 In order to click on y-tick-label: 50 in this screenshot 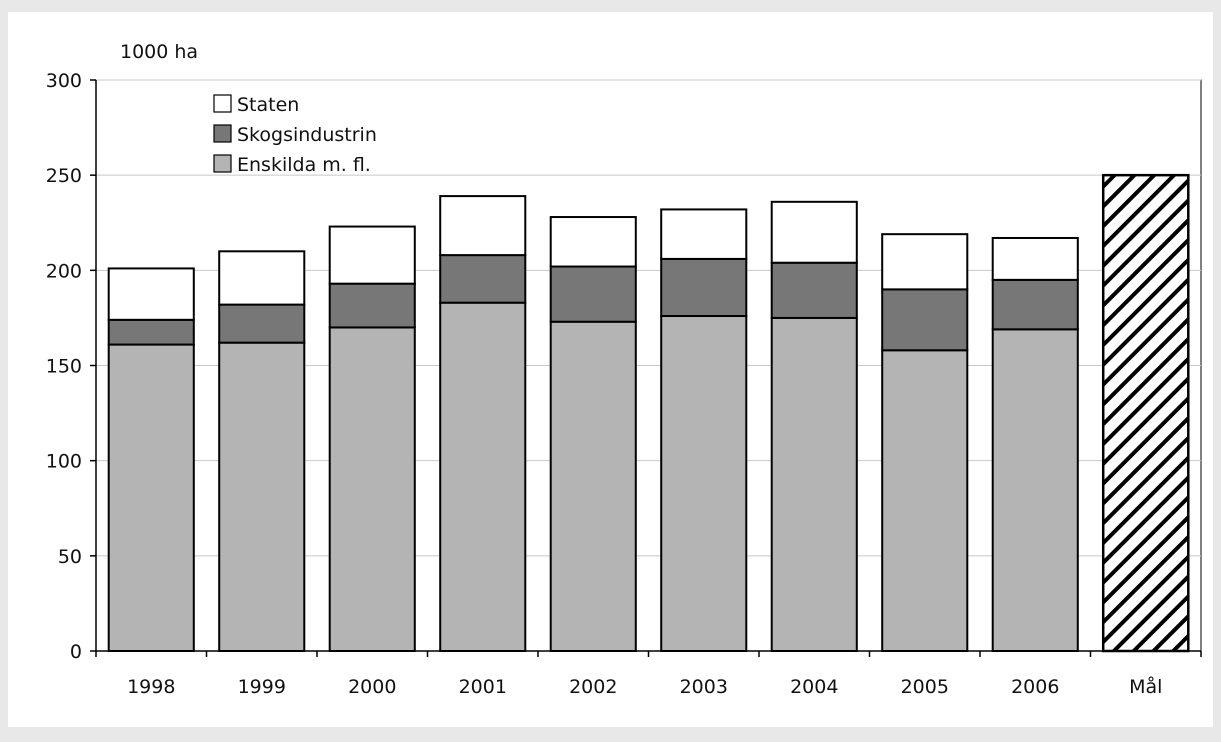, I will do `click(70, 557)`.